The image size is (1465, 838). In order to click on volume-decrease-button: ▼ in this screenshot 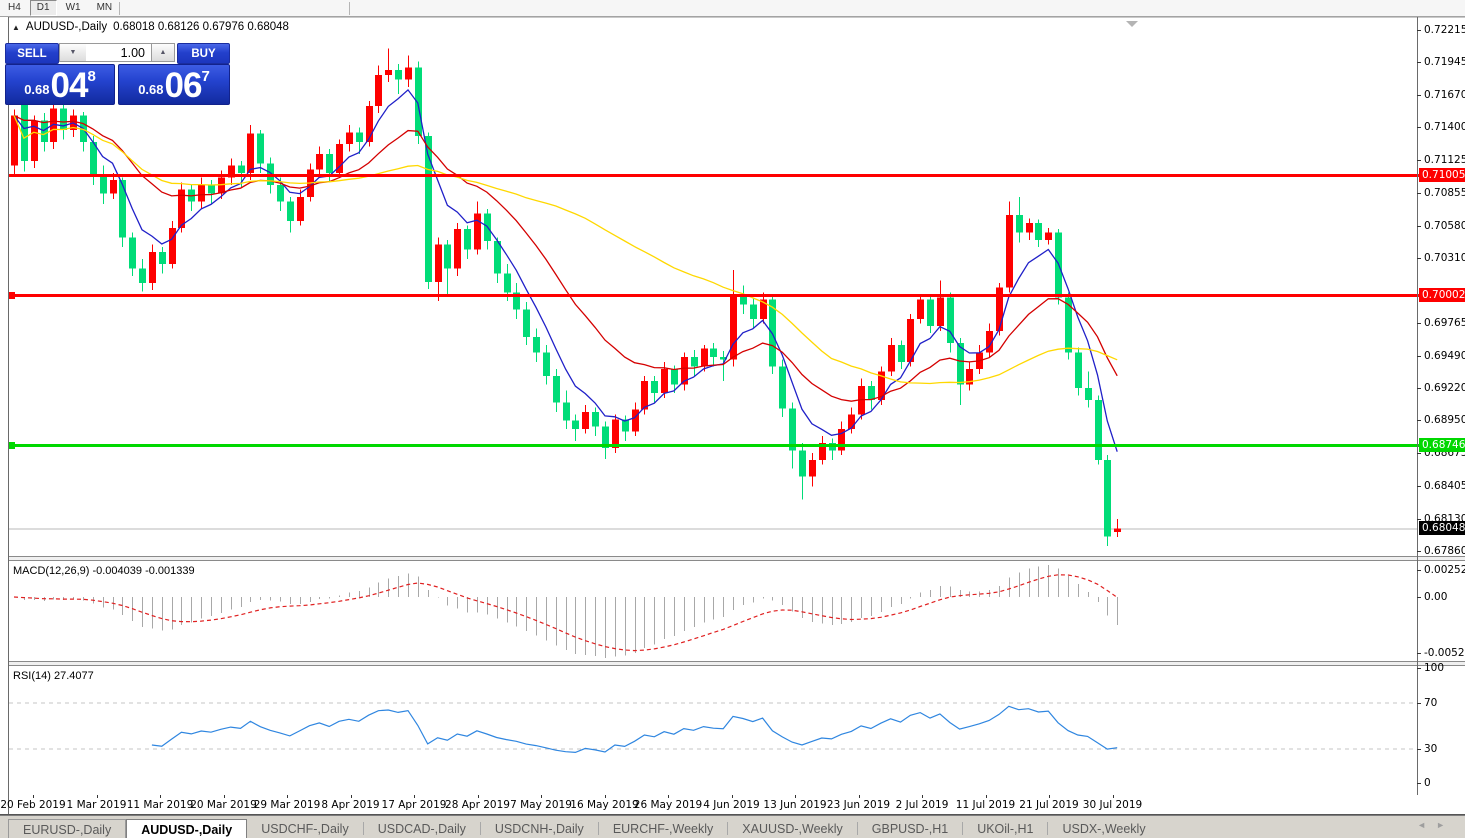, I will do `click(73, 52)`.